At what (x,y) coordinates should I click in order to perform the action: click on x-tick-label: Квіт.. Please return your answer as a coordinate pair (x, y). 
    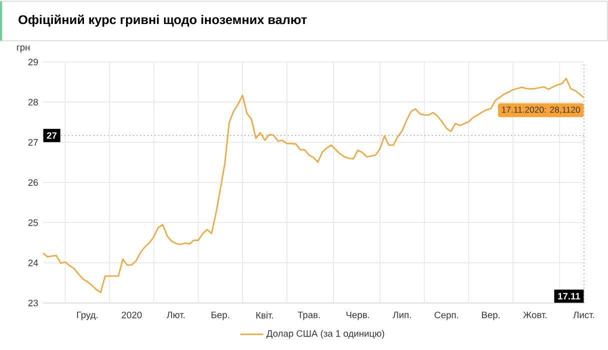
    Looking at the image, I should click on (265, 315).